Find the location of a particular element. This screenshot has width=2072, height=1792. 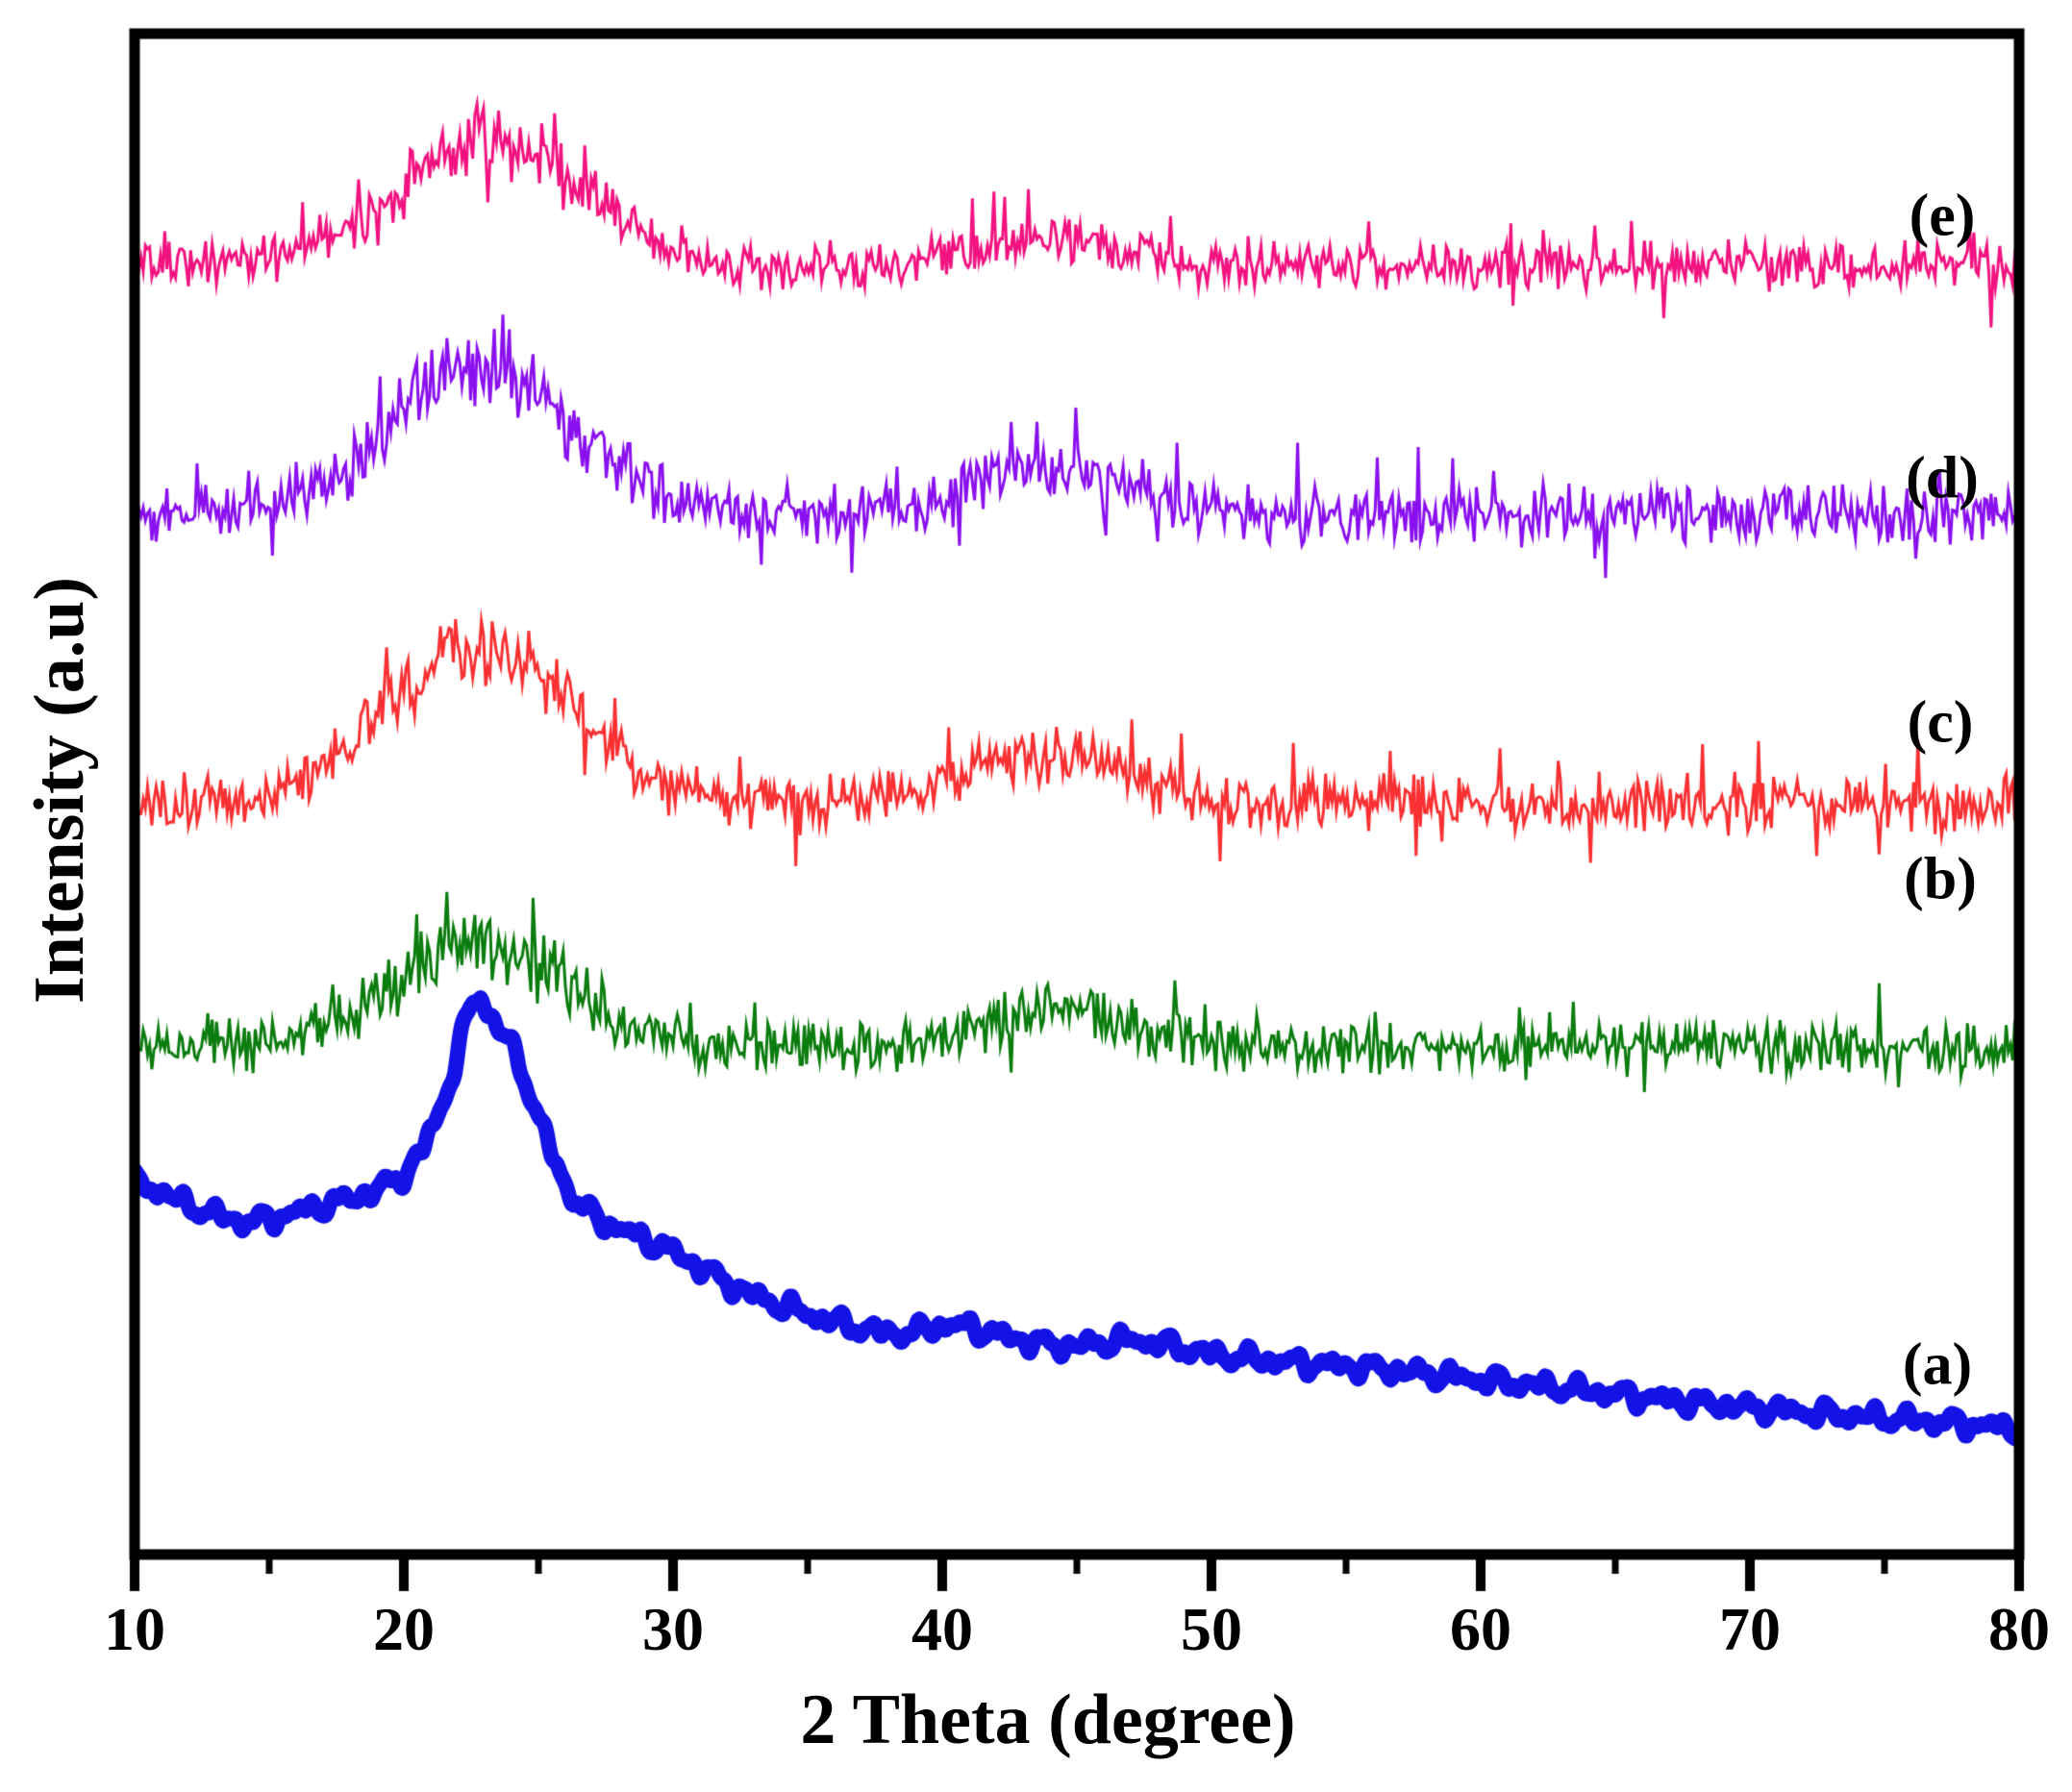

series-label-b: (b) is located at coordinates (1940, 879).